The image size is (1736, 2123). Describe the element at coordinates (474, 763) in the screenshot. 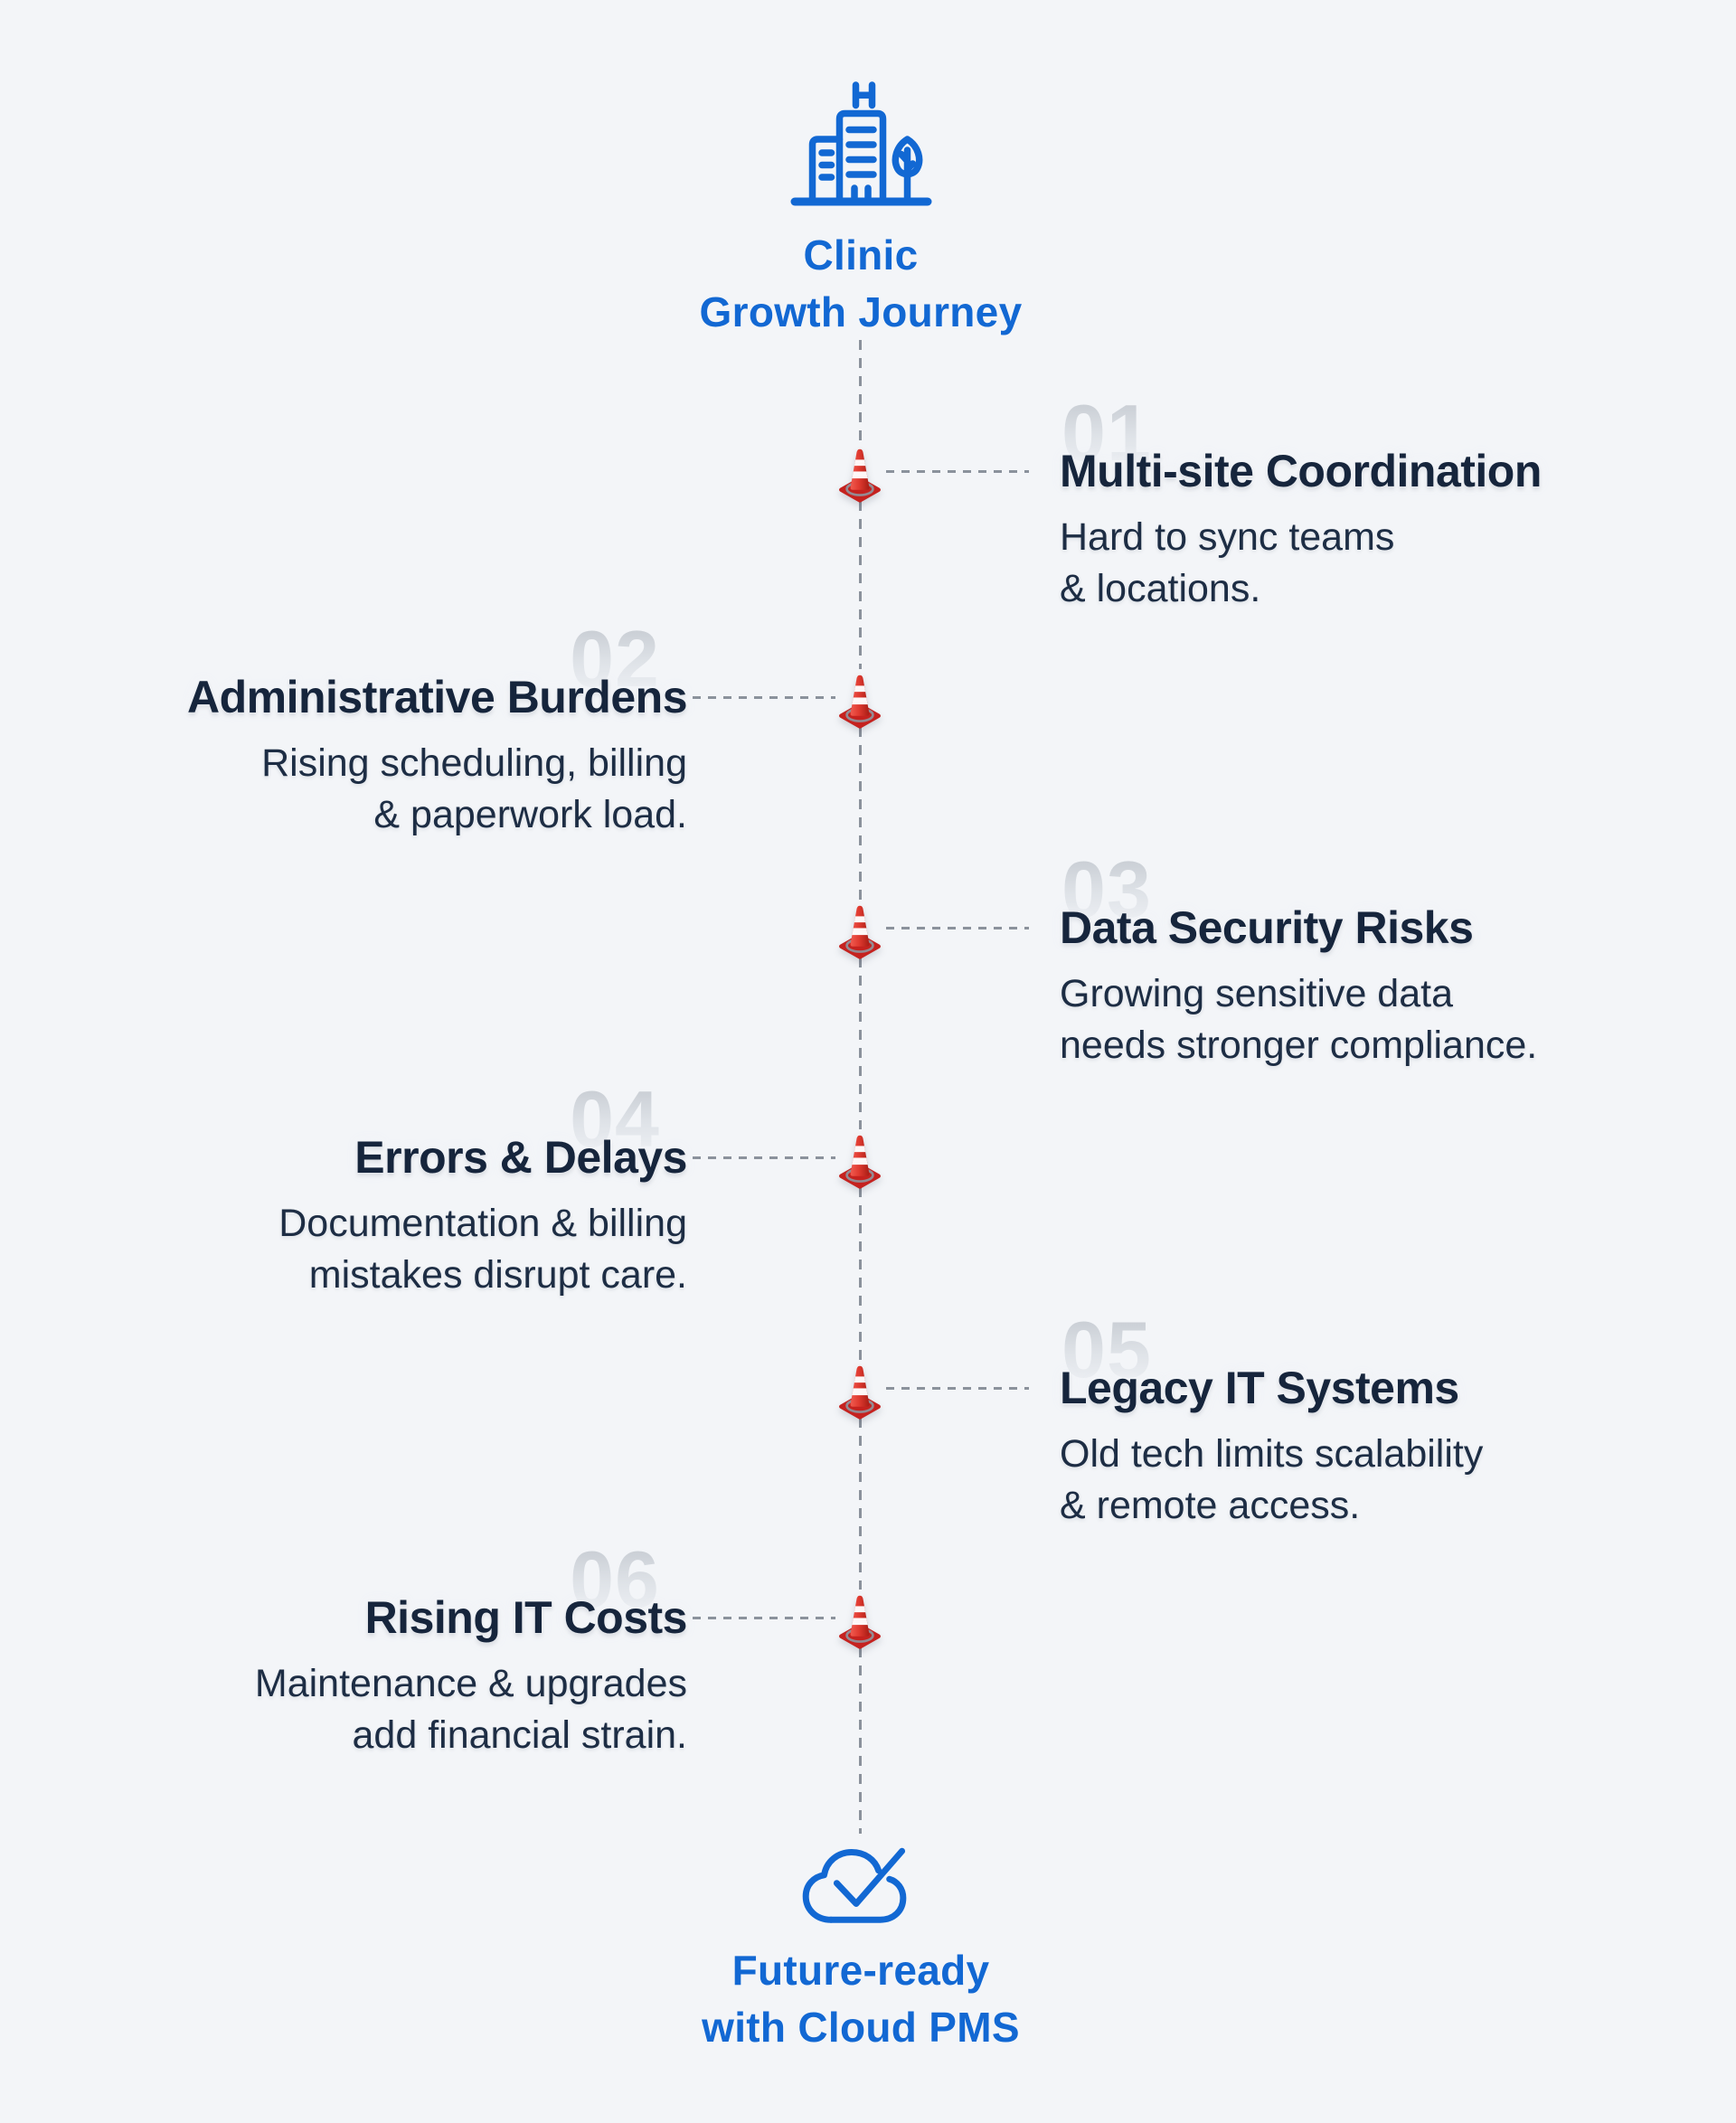

I see `milestone-description-line: Rising scheduling, billing` at that location.